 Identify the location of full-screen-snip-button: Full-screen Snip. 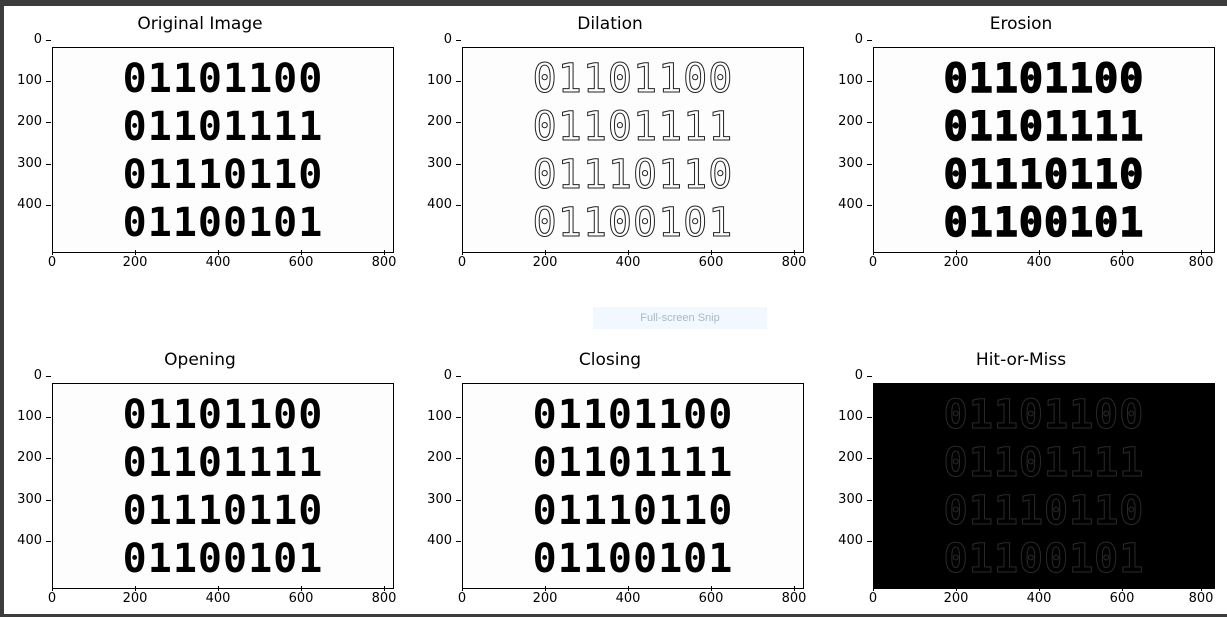
(680, 318).